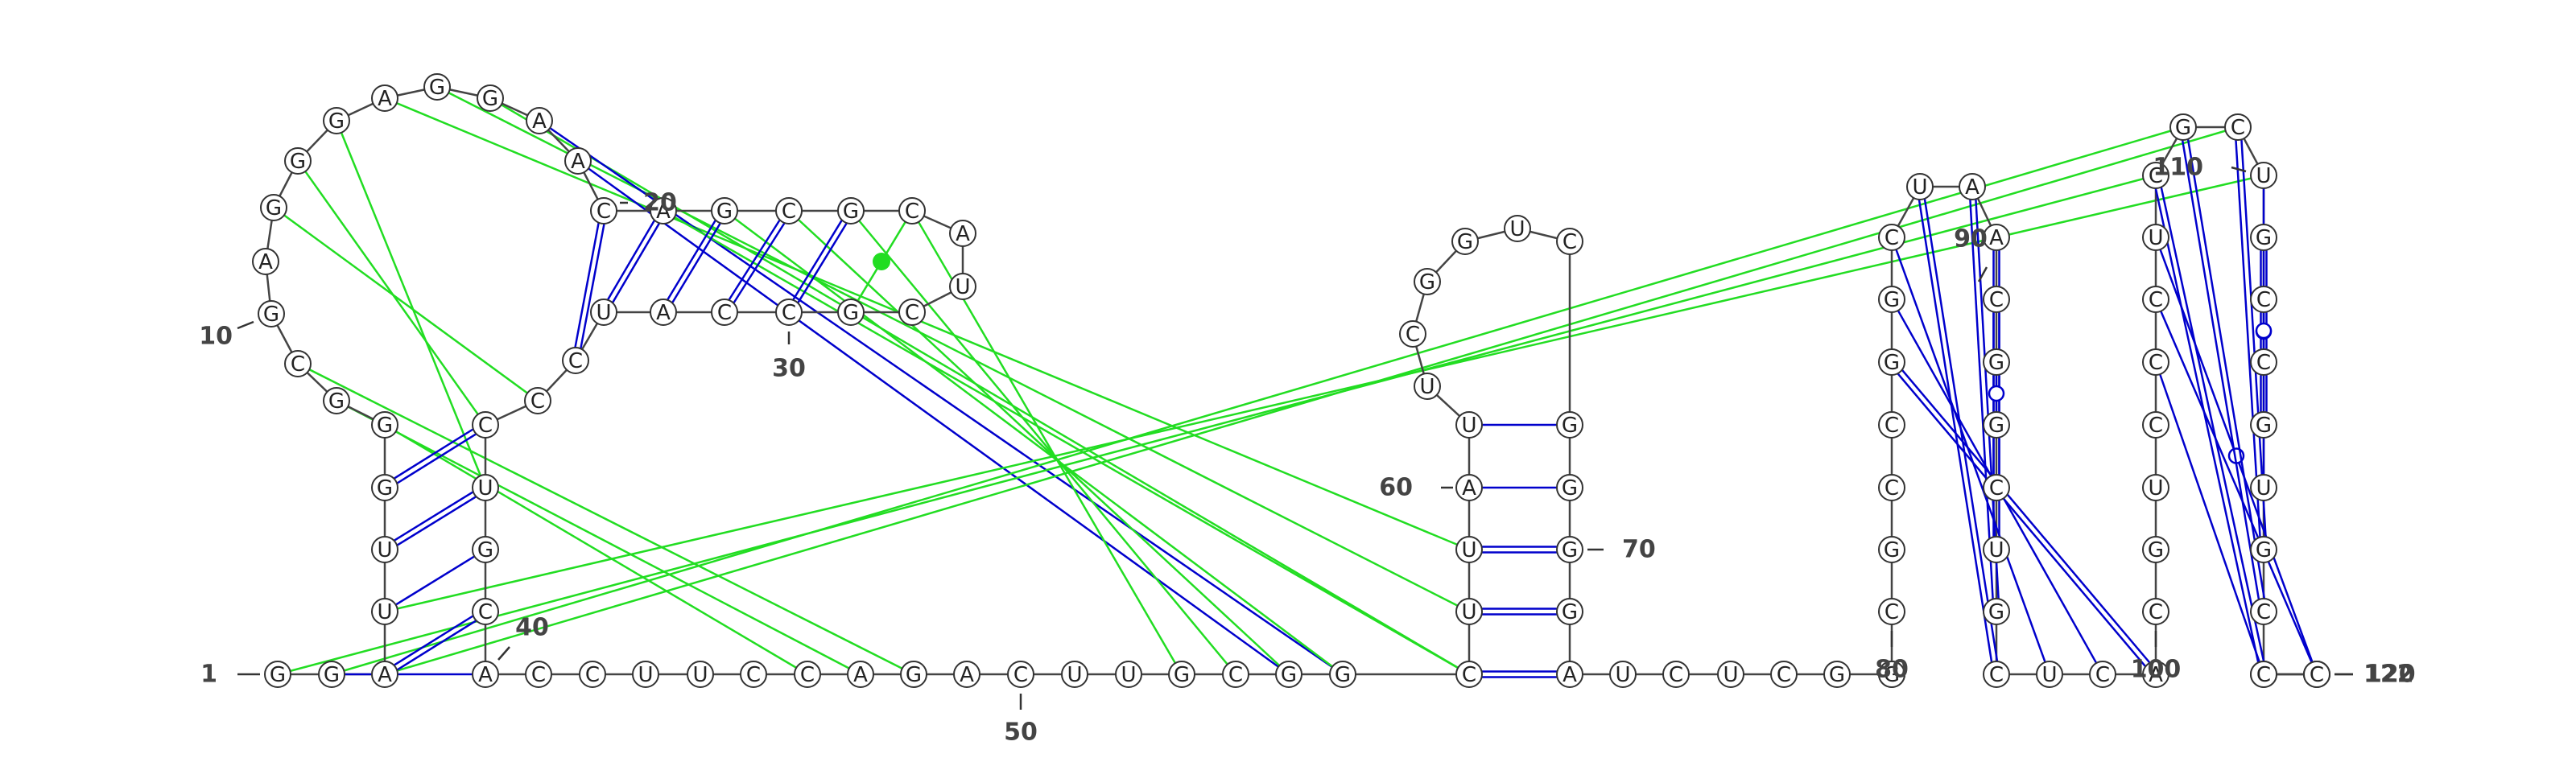 This screenshot has height=762, width=2576. I want to click on nucleotide-22: G, so click(724, 210).